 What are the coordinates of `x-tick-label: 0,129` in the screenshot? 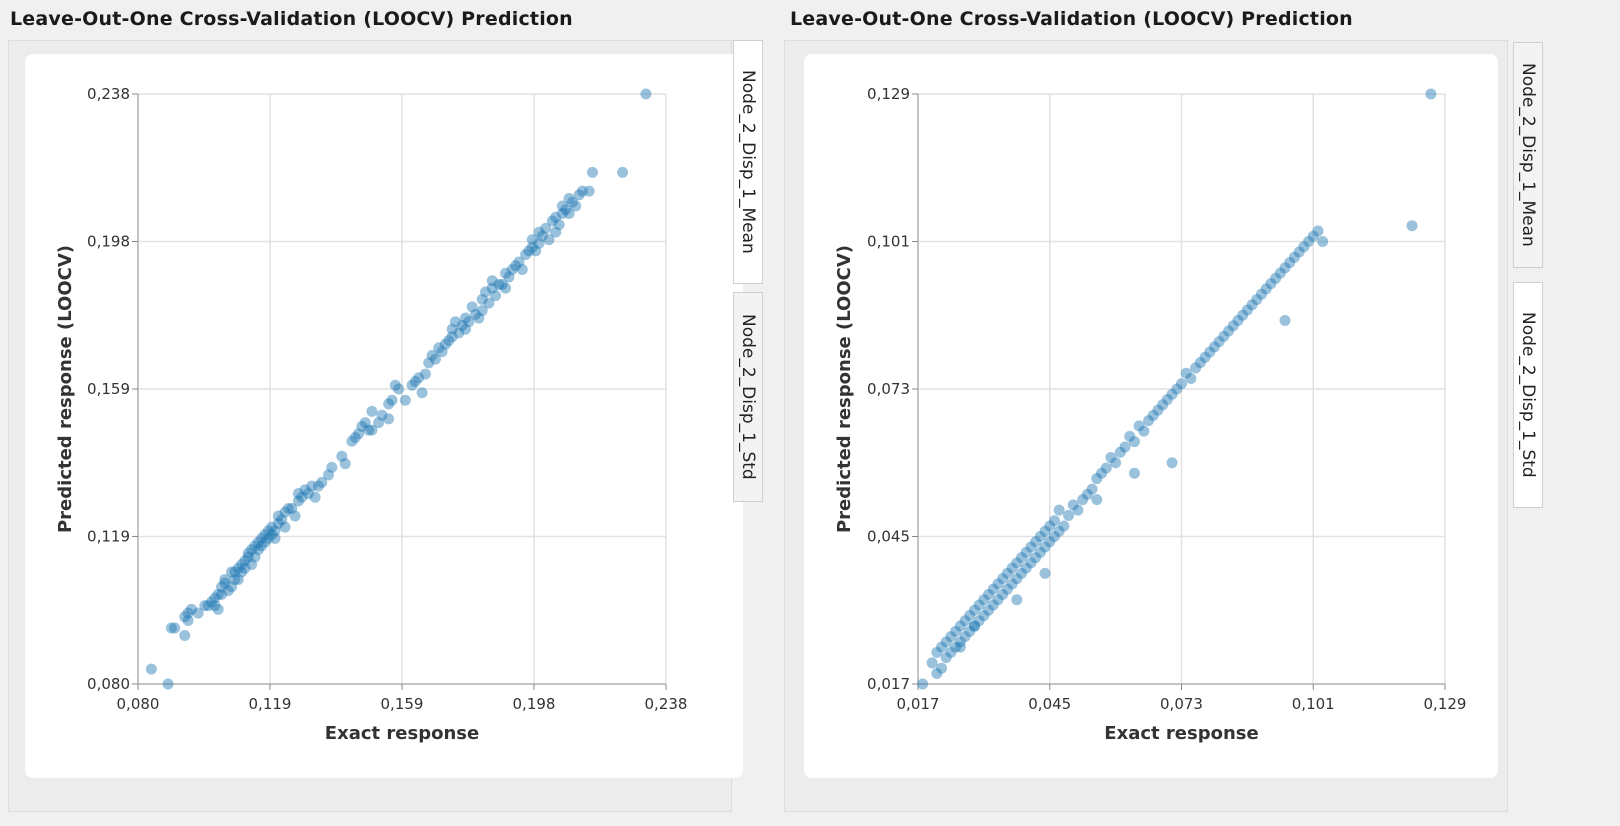 It's located at (1445, 704).